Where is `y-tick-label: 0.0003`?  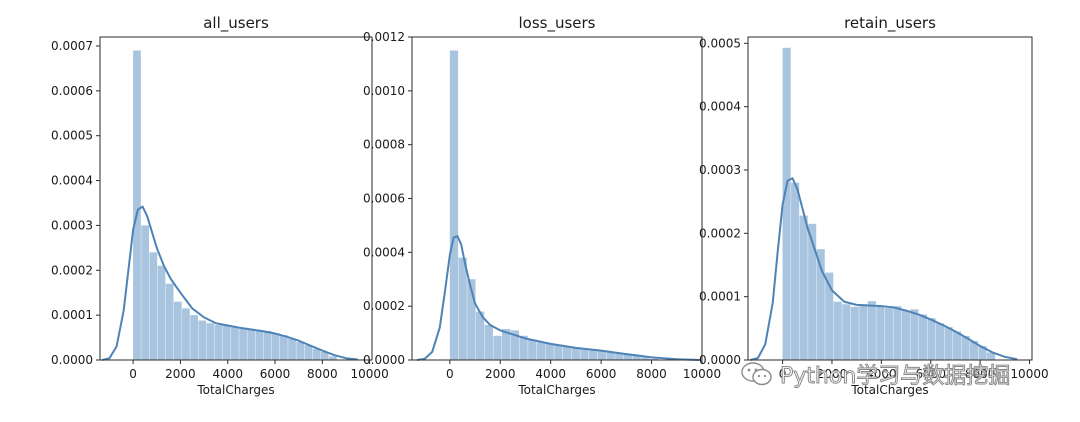
y-tick-label: 0.0003 is located at coordinates (720, 170).